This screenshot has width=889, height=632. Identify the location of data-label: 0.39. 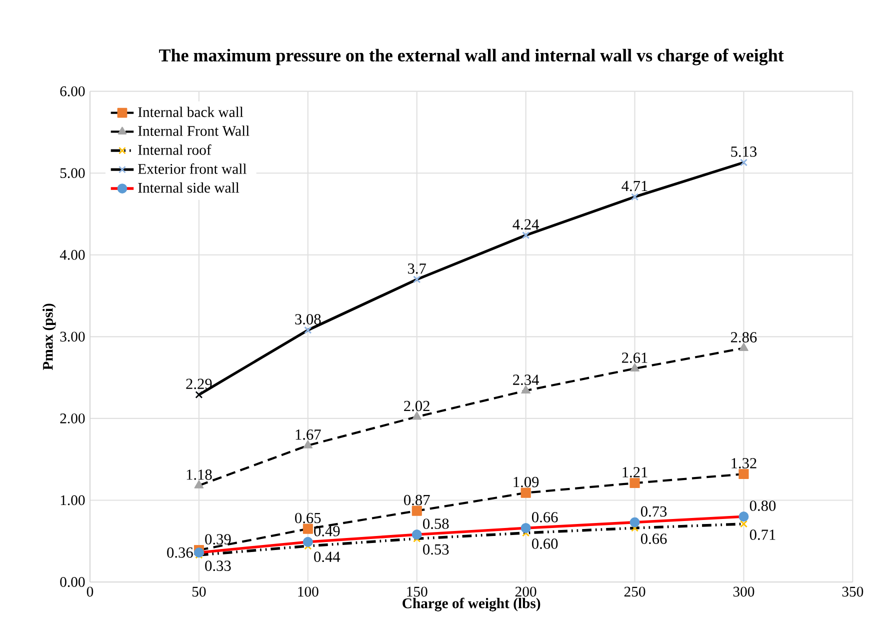
(218, 539).